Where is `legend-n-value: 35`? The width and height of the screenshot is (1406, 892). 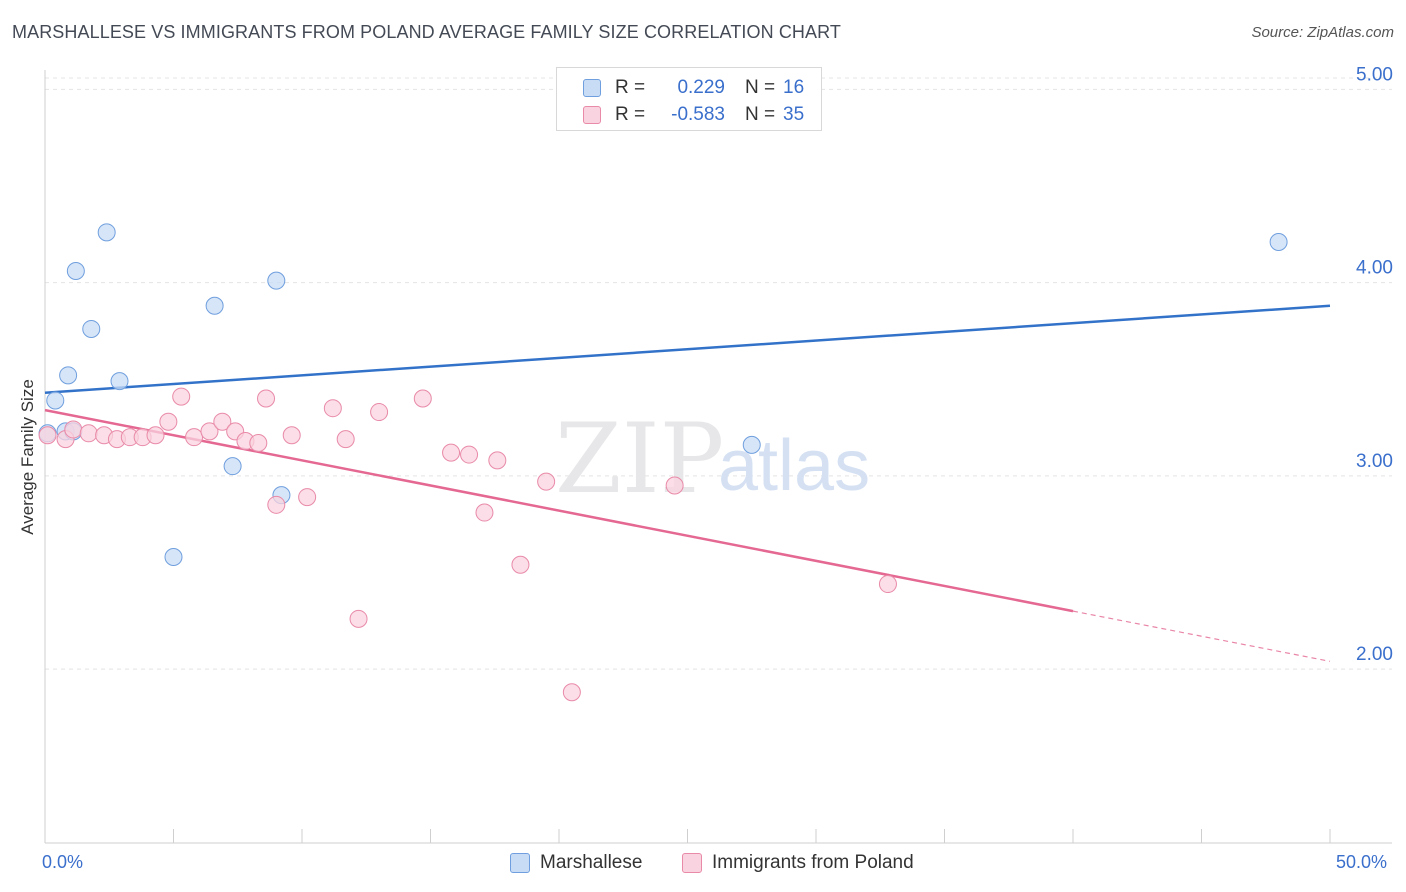
legend-n-value: 35 is located at coordinates (794, 114).